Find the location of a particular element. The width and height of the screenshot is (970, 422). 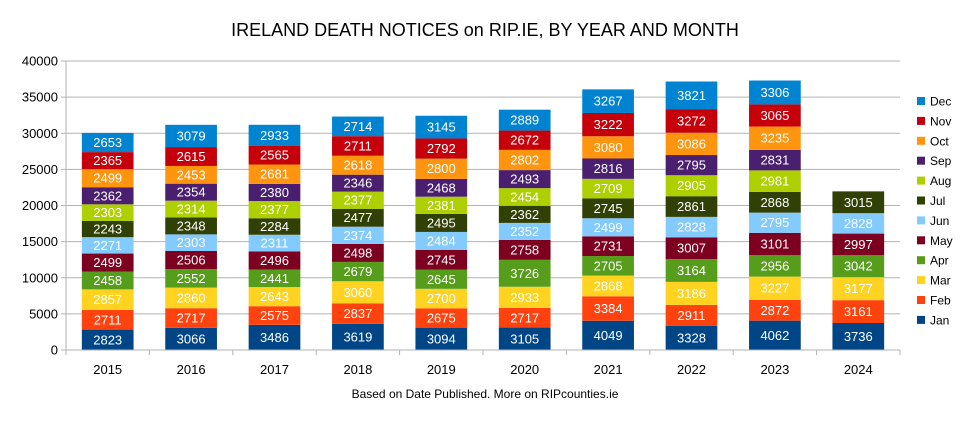

legend-item-jul: Jul is located at coordinates (931, 201).